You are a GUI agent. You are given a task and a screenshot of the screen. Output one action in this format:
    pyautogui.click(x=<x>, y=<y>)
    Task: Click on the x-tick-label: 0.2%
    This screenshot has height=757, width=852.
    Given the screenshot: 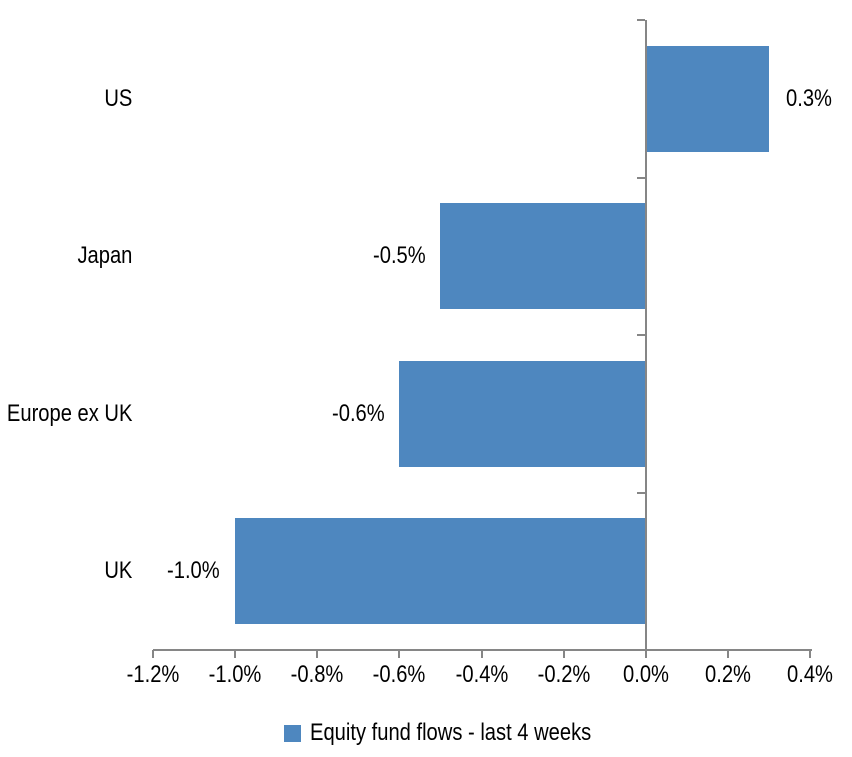 What is the action you would take?
    pyautogui.click(x=727, y=674)
    